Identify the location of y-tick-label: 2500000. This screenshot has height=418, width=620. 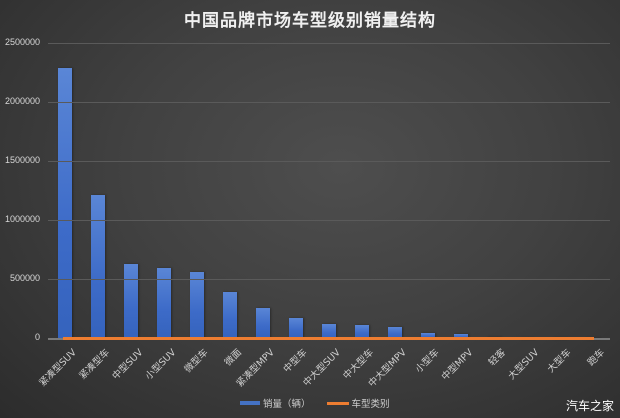
(22, 42).